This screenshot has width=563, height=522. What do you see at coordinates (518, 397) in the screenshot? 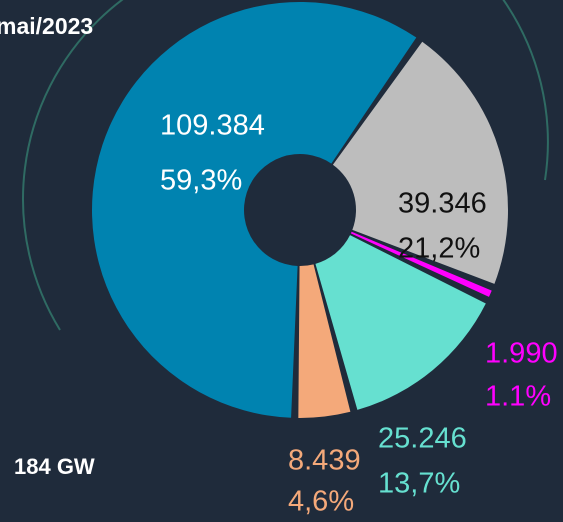
I see `percent-label: 1.1%` at bounding box center [518, 397].